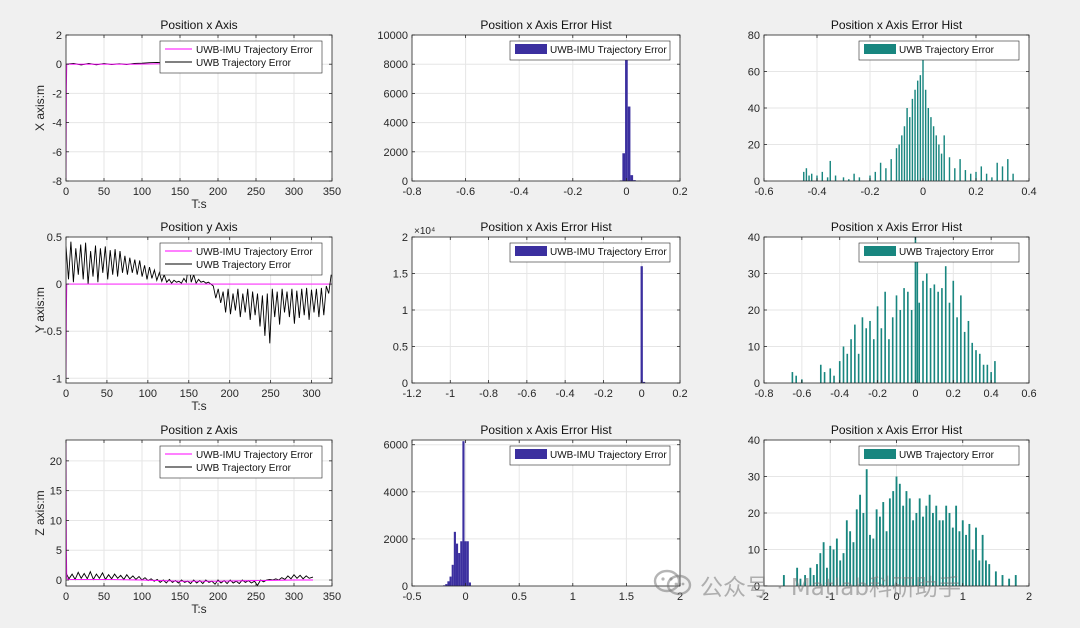 Image resolution: width=1080 pixels, height=628 pixels. What do you see at coordinates (400, 275) in the screenshot?
I see `y-tick-label: 1.5` at bounding box center [400, 275].